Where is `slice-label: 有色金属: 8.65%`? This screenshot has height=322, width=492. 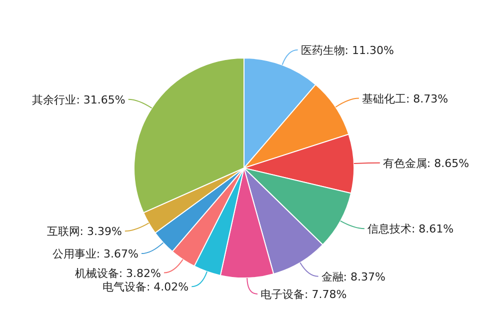 slice-label: 有色金属: 8.65% is located at coordinates (426, 163).